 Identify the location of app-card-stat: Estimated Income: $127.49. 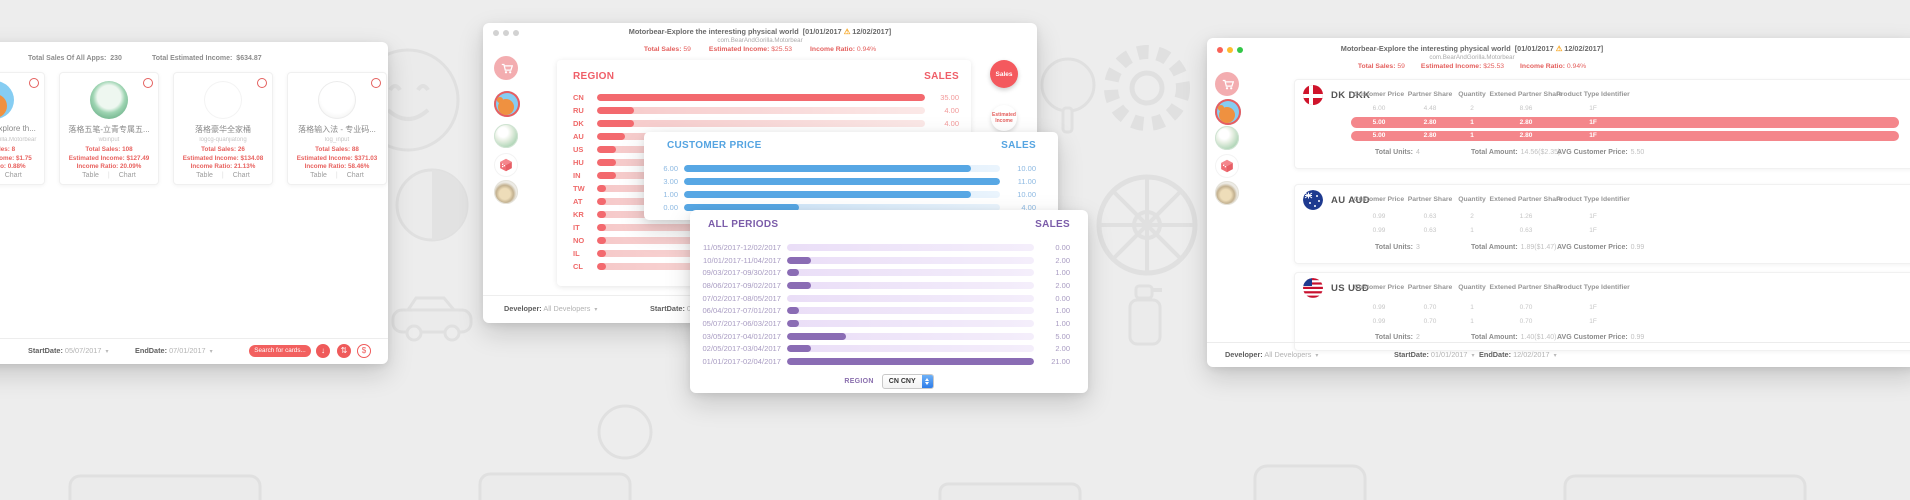
(109, 158).